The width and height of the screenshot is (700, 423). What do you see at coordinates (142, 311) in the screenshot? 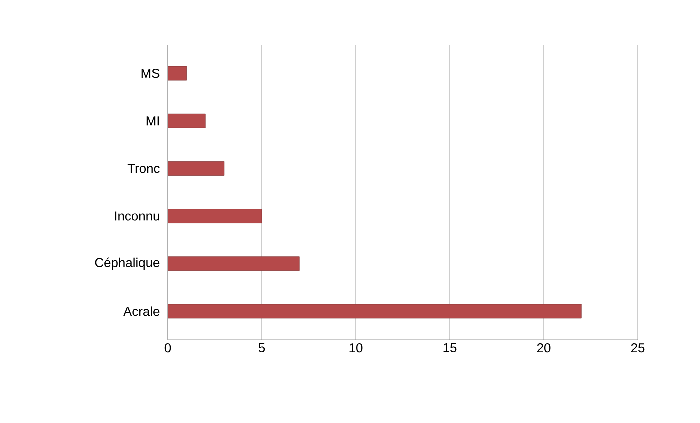
I see `y-tick-label: Acrale` at bounding box center [142, 311].